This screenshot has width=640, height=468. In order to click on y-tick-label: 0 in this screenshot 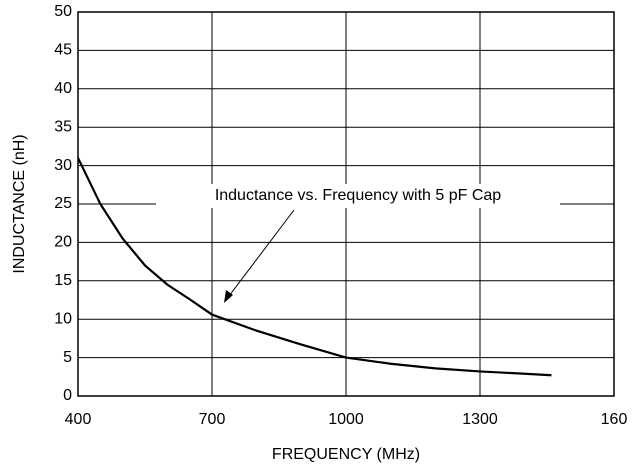, I will do `click(67, 395)`.